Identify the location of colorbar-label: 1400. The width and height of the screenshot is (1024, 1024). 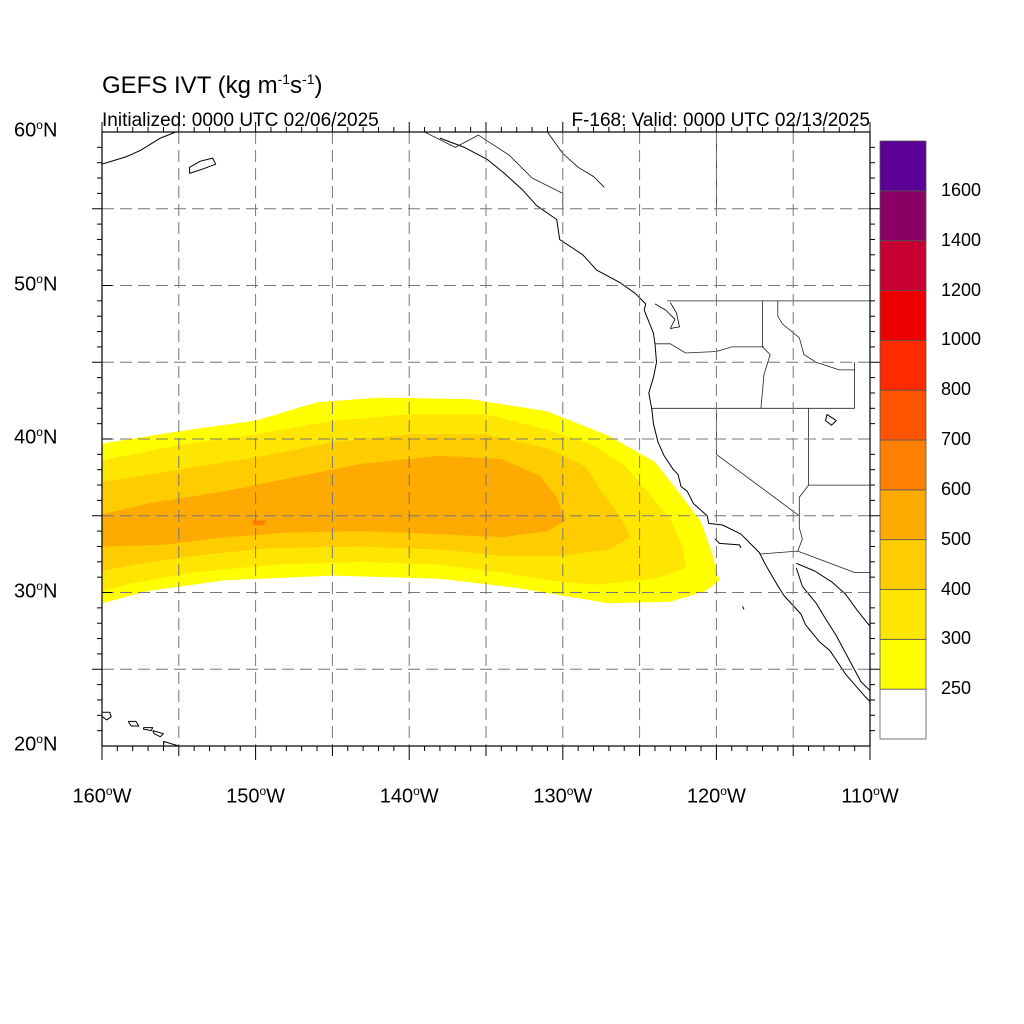
(961, 239).